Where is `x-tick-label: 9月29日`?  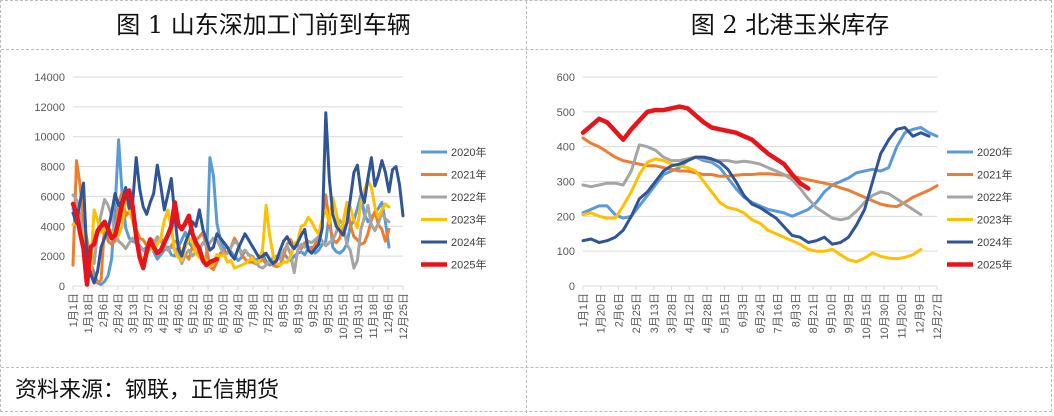
x-tick-label: 9月29日 is located at coordinates (850, 313).